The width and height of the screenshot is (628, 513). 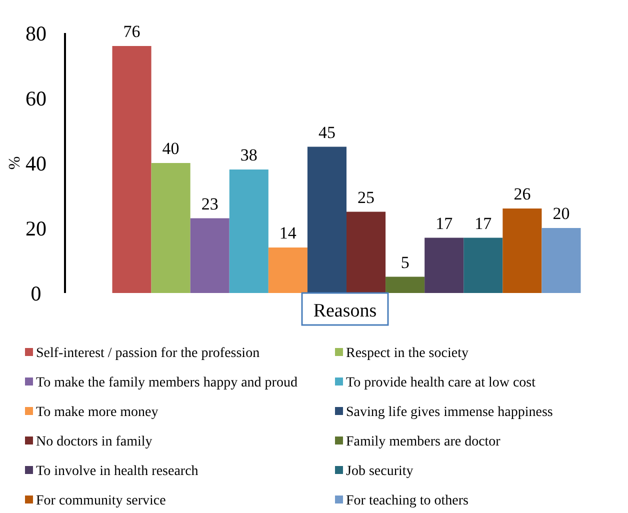 What do you see at coordinates (15, 163) in the screenshot?
I see `y-axis-title: %` at bounding box center [15, 163].